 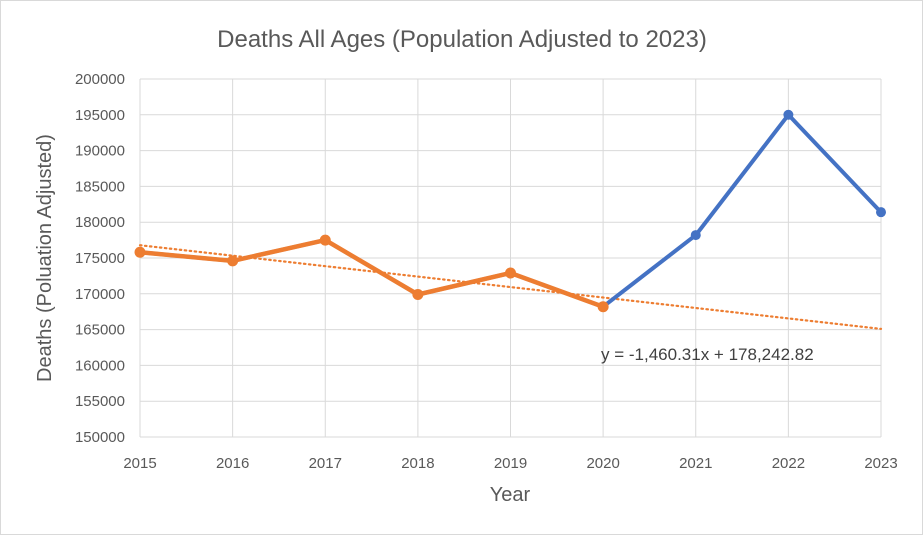 I want to click on y-tick-label: 155000, so click(x=100, y=401).